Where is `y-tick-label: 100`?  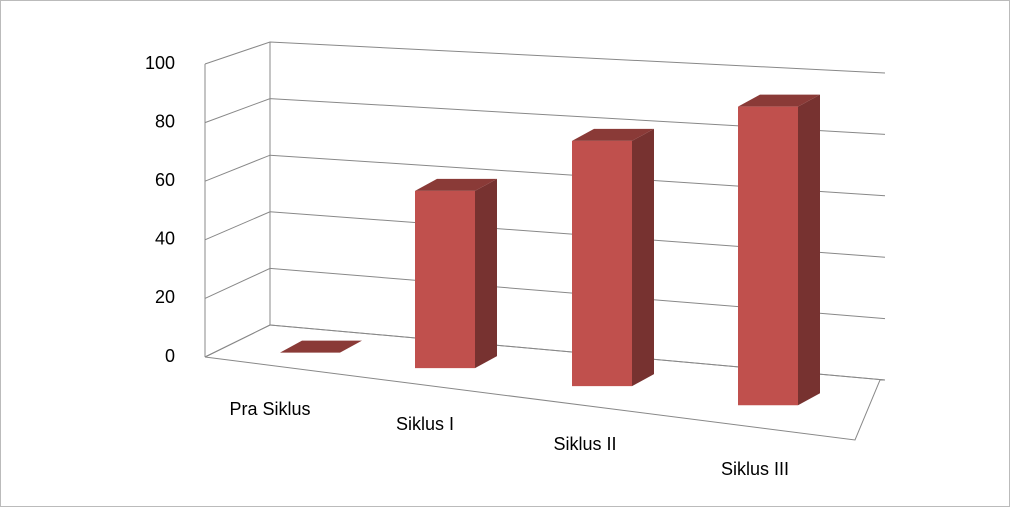 y-tick-label: 100 is located at coordinates (160, 63).